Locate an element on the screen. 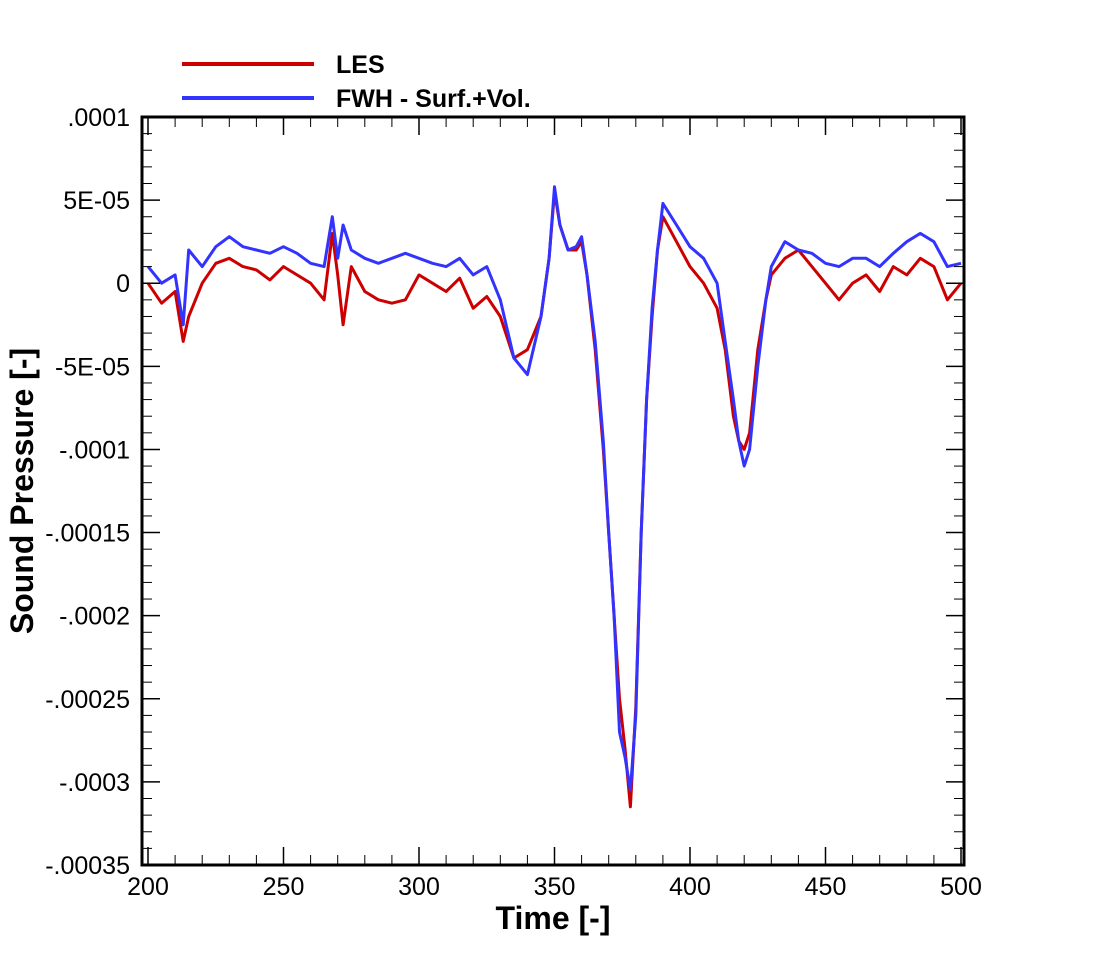 Image resolution: width=1097 pixels, height=974 pixels. x-tick-label: 250 is located at coordinates (284, 887).